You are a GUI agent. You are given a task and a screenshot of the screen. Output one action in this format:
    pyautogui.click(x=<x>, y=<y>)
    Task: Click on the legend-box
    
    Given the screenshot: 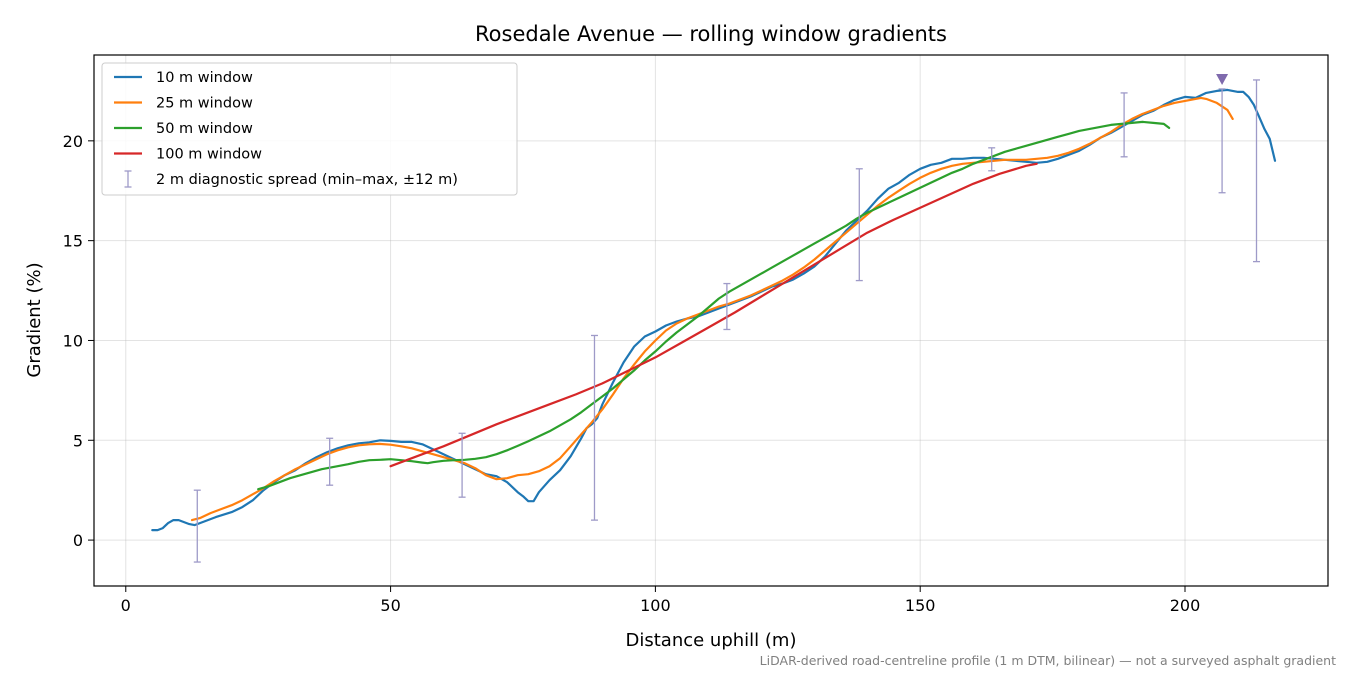 What is the action you would take?
    pyautogui.click(x=309, y=129)
    